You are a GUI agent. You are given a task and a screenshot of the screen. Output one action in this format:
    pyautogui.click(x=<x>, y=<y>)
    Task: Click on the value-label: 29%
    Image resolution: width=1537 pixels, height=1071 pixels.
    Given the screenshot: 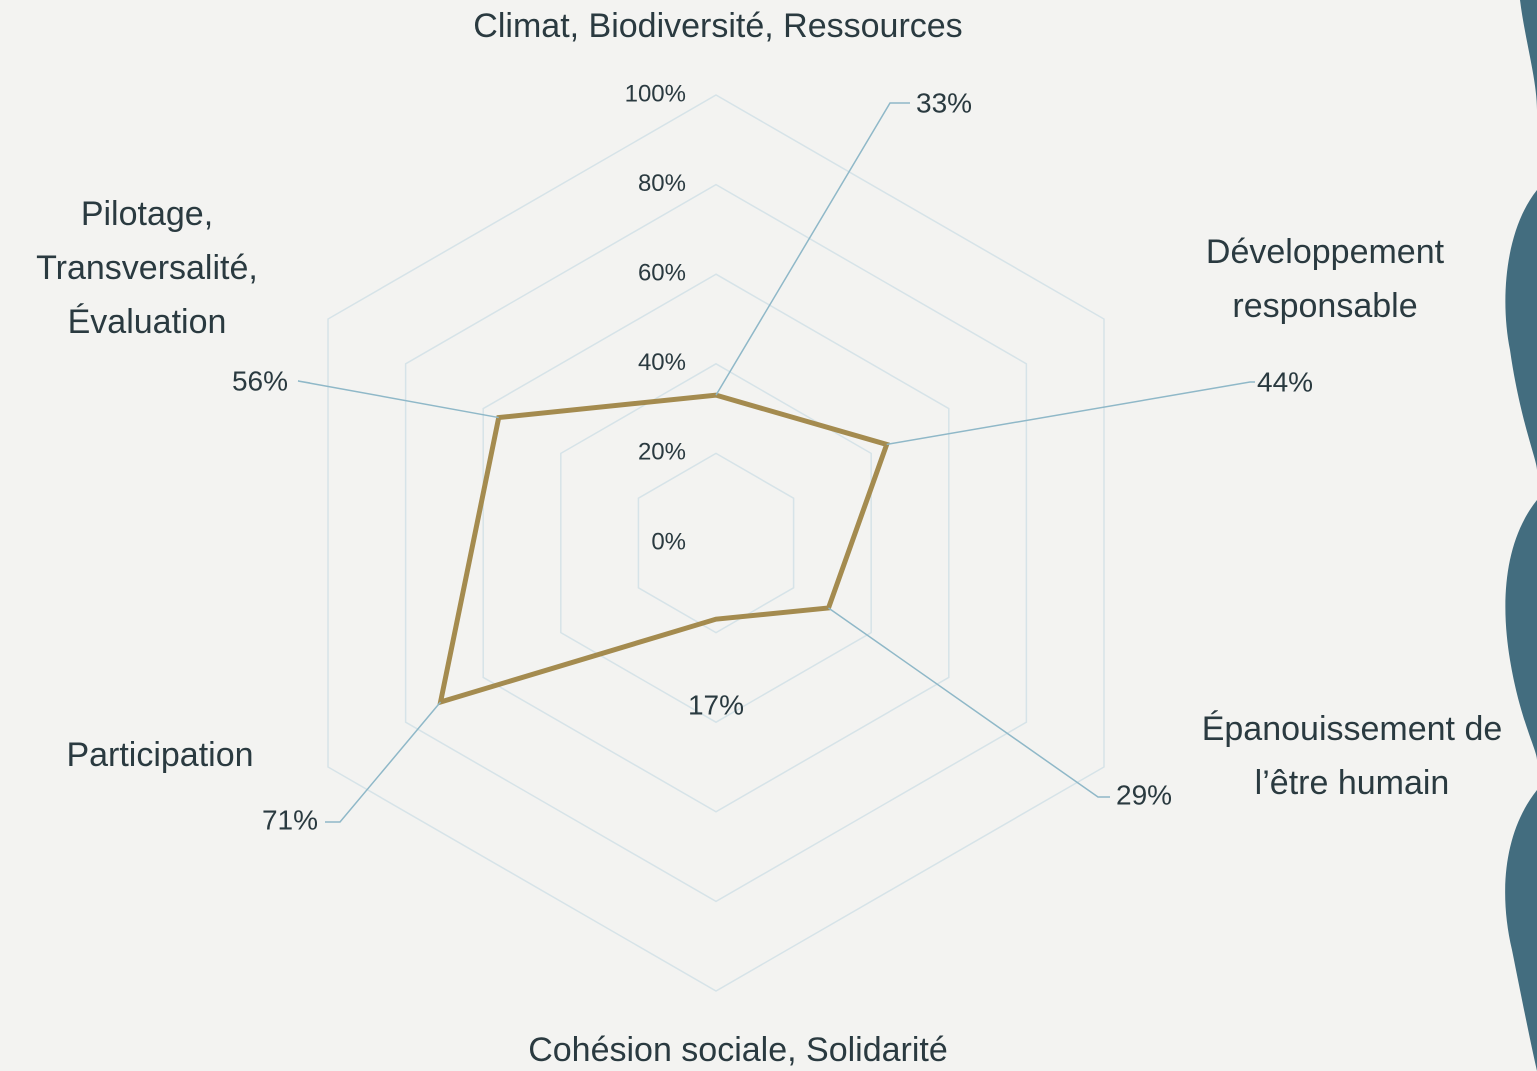 What is the action you would take?
    pyautogui.click(x=1144, y=794)
    